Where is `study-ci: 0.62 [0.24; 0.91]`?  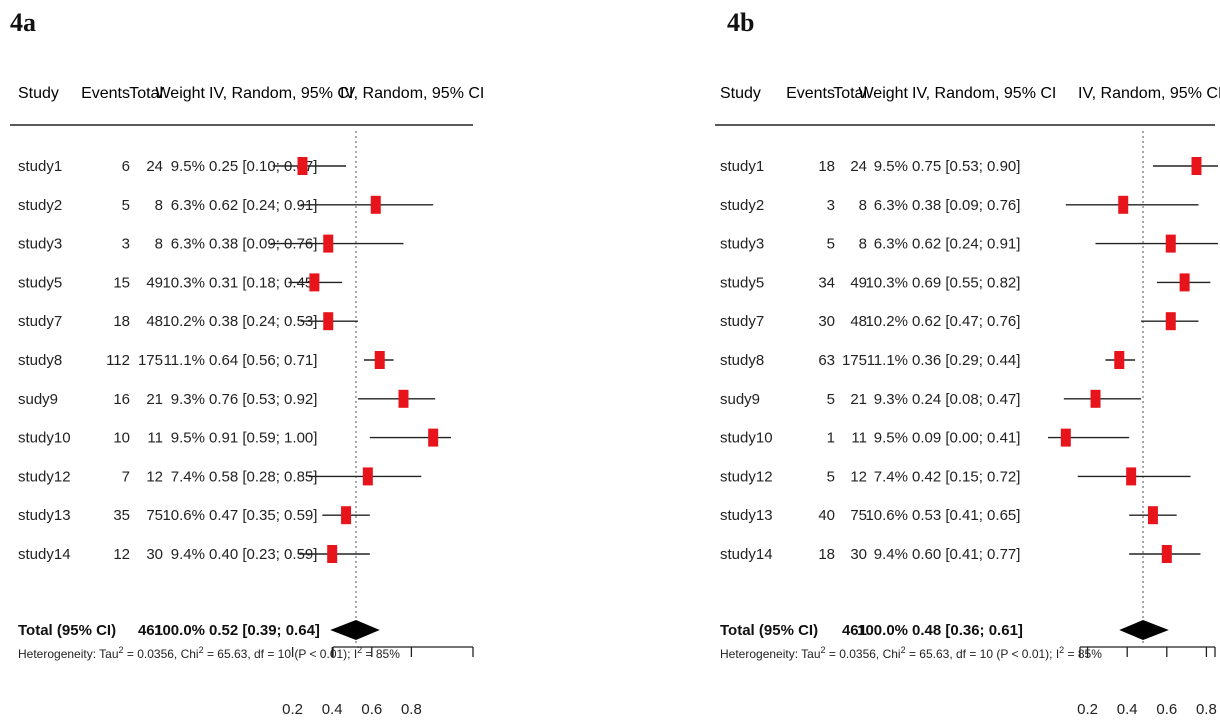
study-ci: 0.62 [0.24; 0.91] is located at coordinates (966, 244).